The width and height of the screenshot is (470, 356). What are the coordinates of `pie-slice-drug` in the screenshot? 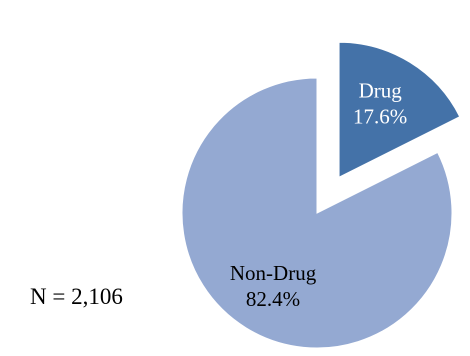 It's located at (399, 110).